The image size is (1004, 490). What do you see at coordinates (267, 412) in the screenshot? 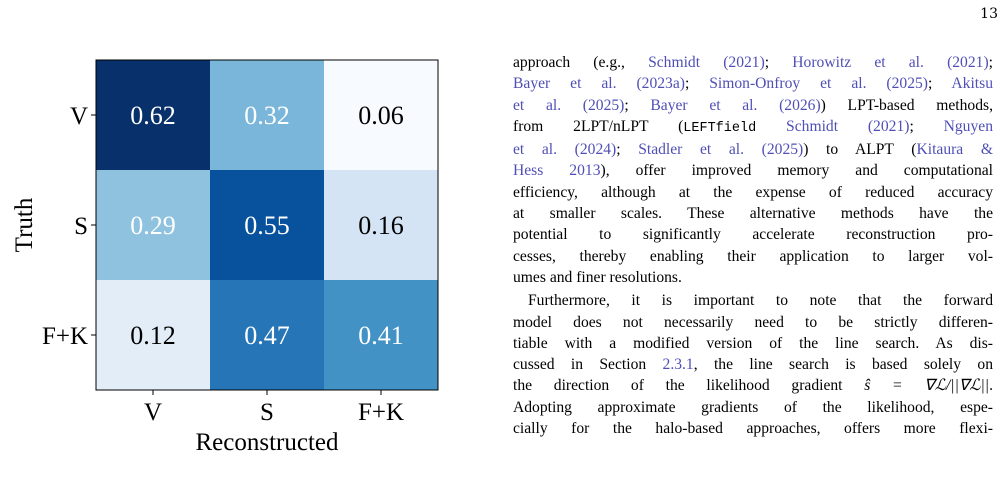
I see `x-tick-label: S` at bounding box center [267, 412].